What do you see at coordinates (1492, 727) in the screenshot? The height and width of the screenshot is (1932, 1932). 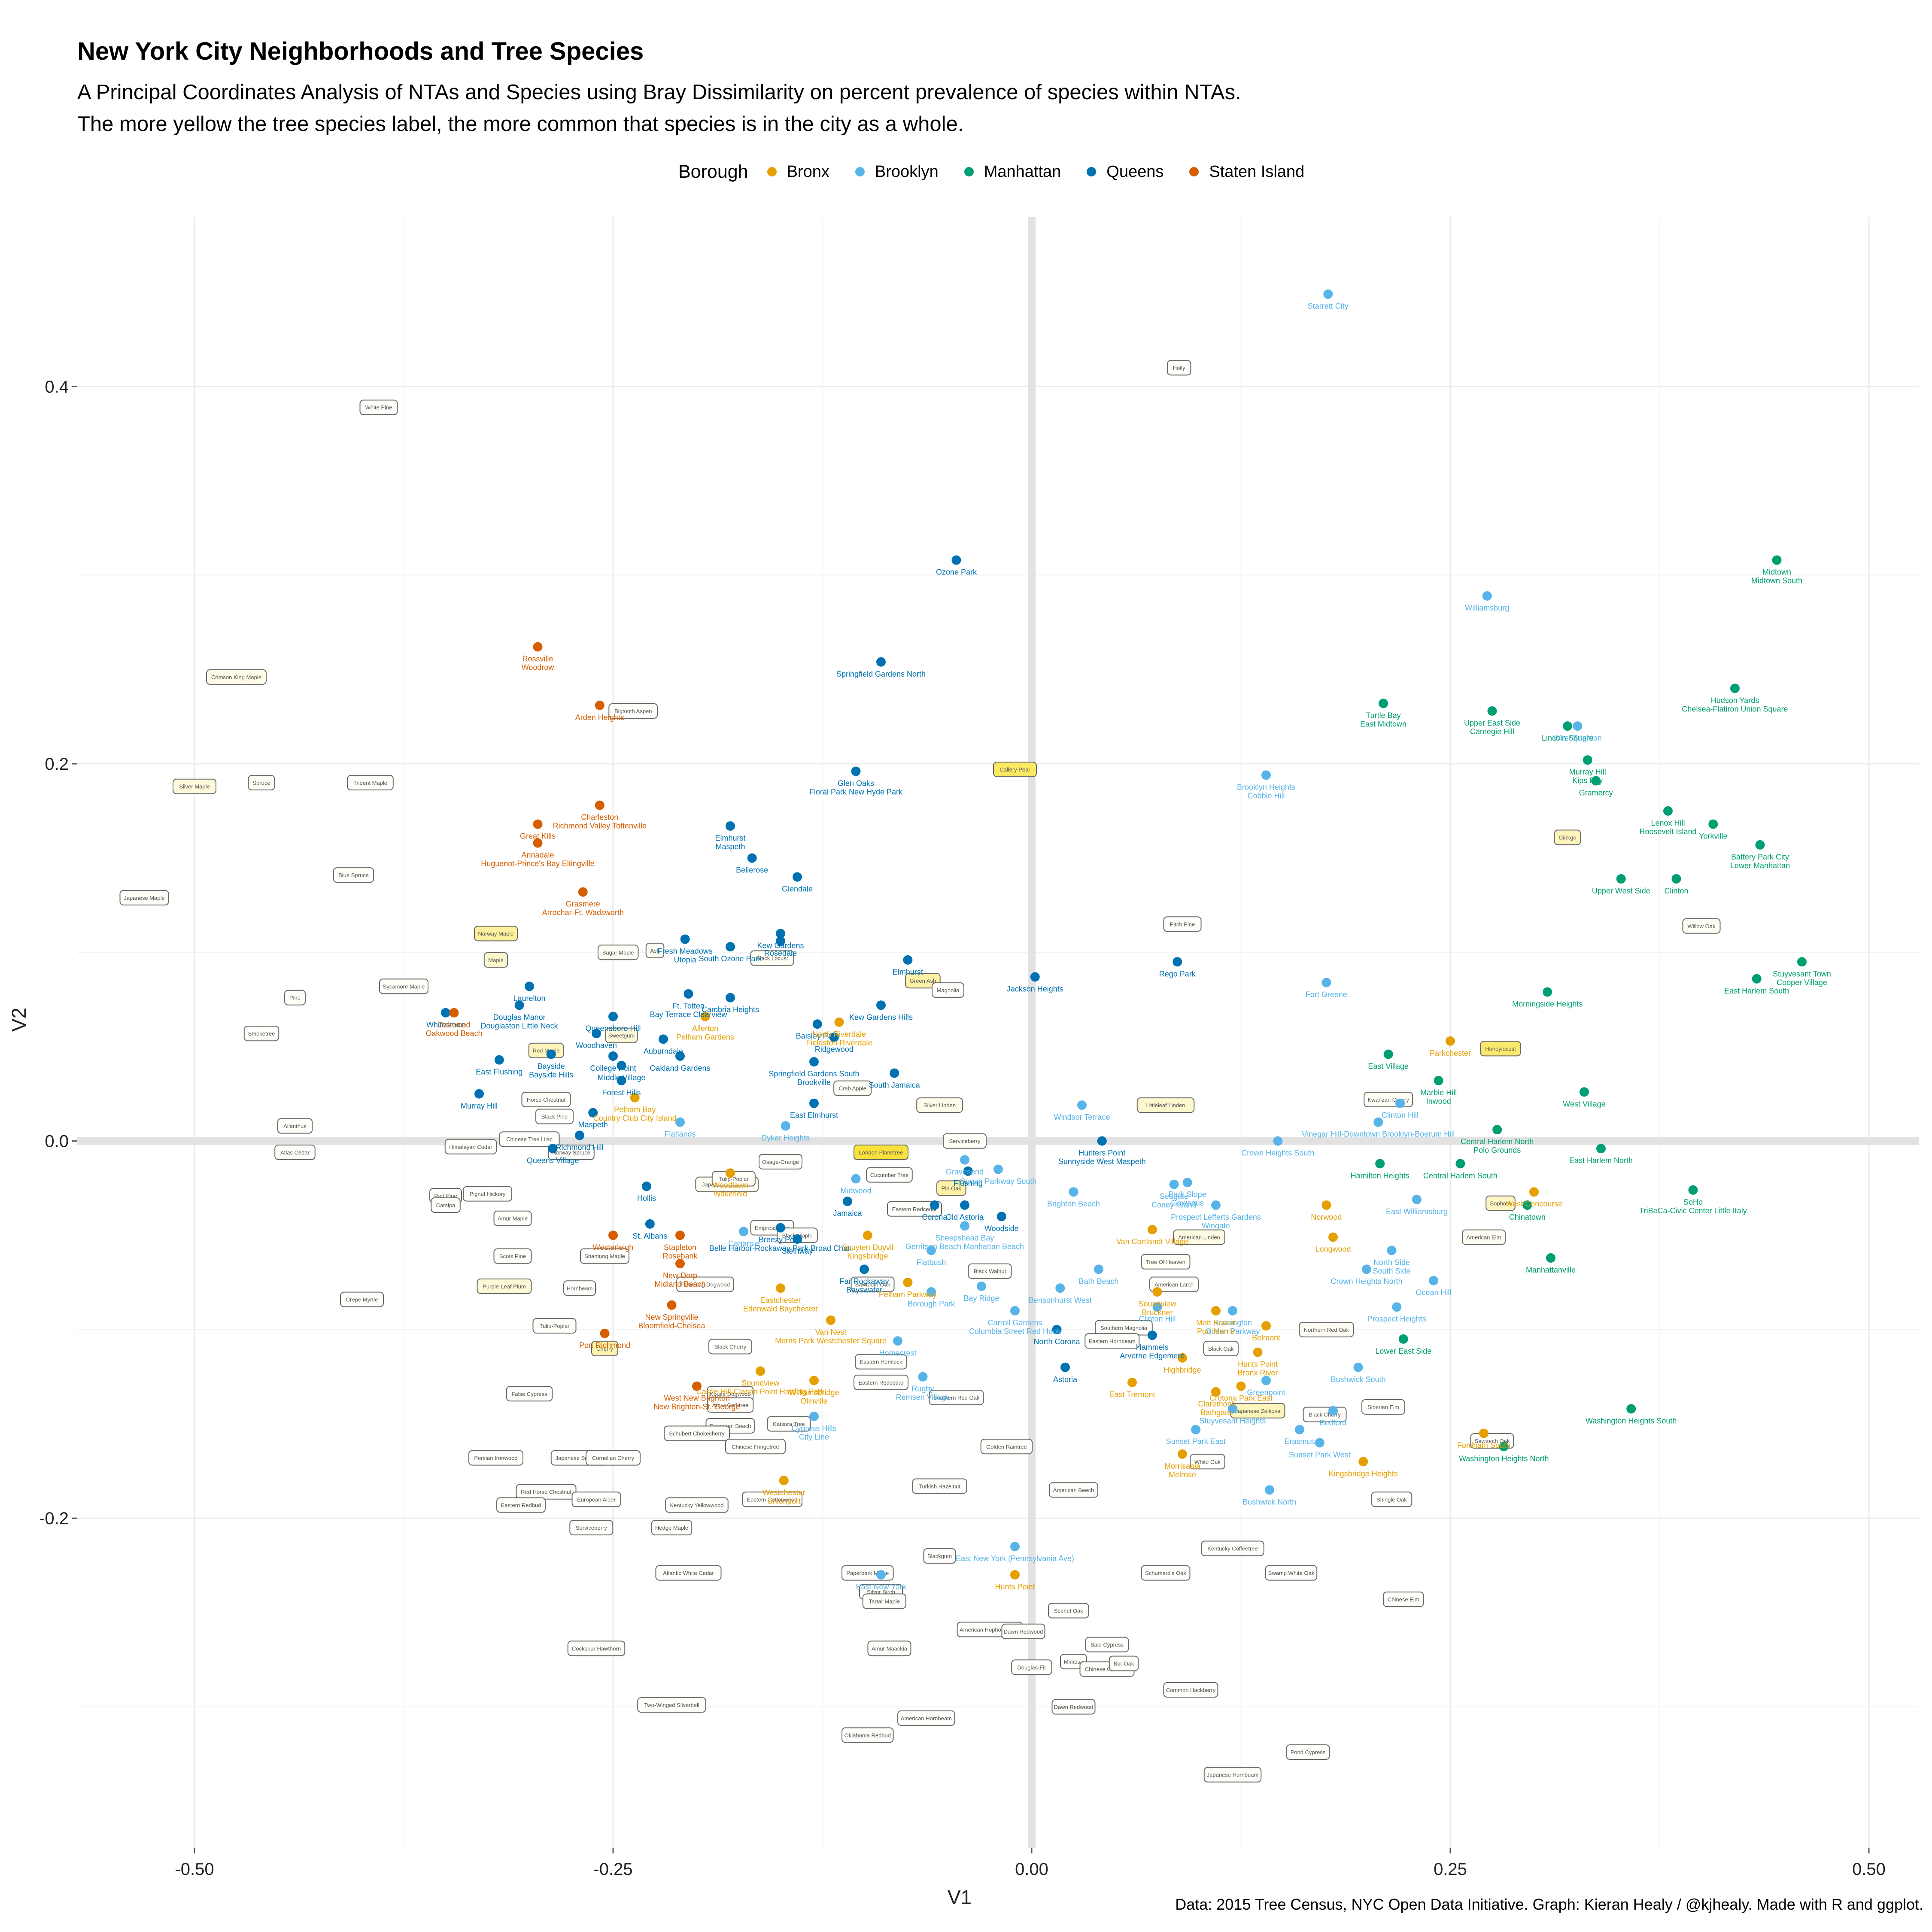 I see `neighborhood-label: Upper East Side Carnegie Hill` at bounding box center [1492, 727].